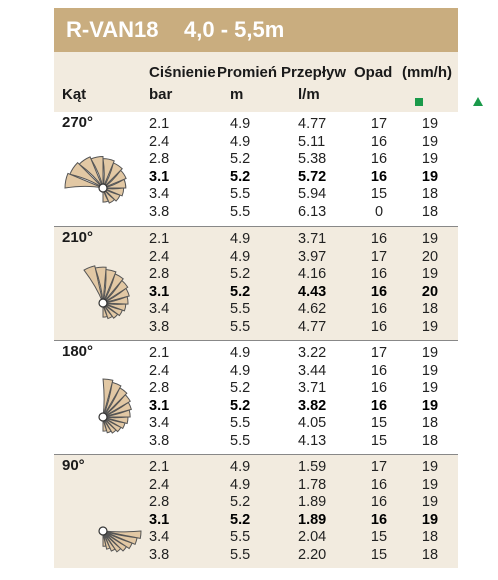 The height and width of the screenshot is (580, 498). What do you see at coordinates (312, 440) in the screenshot?
I see `flow-cell: 4.13` at bounding box center [312, 440].